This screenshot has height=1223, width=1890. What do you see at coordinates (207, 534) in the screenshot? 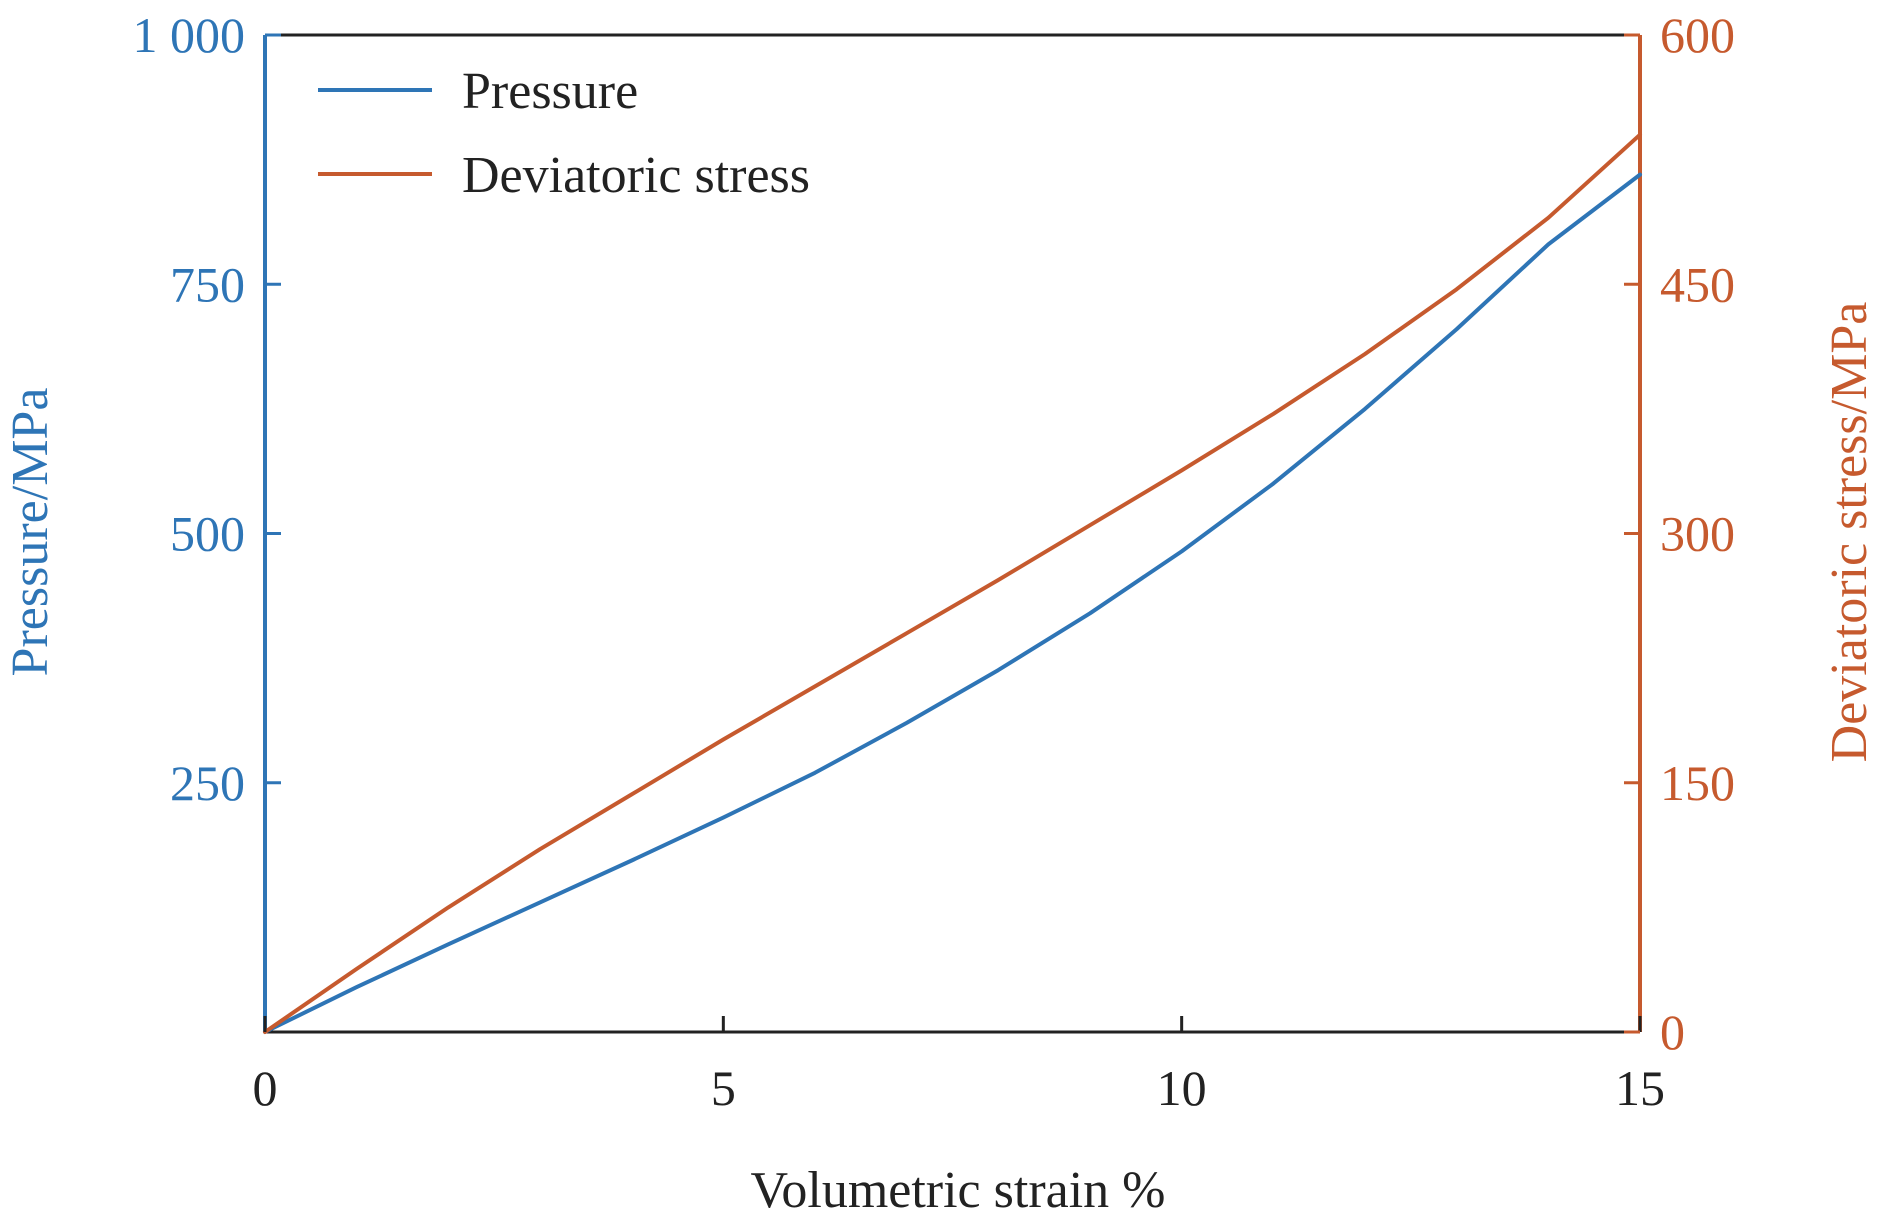
I see `y-left-tick-label-1: 500` at bounding box center [207, 534].